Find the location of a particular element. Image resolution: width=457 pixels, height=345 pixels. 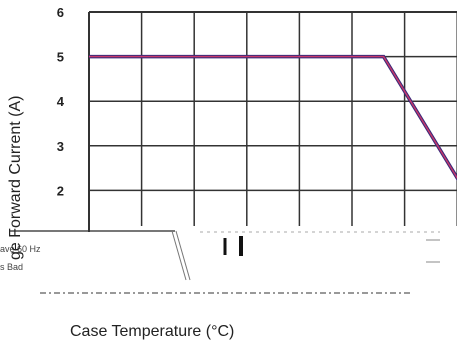

annotation-fragment: ave 60 Hz is located at coordinates (20, 249).